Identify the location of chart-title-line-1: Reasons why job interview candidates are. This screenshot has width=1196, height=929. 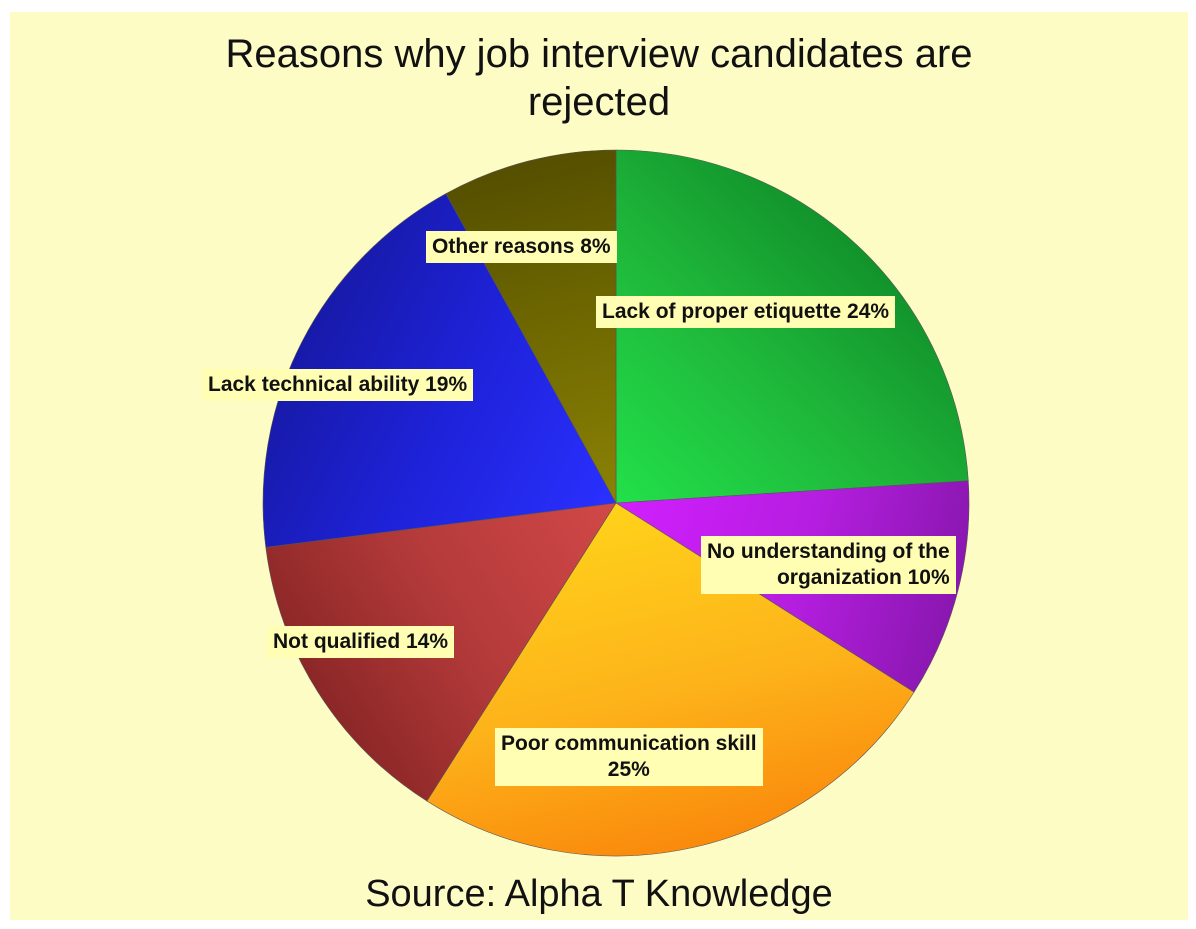
(599, 54).